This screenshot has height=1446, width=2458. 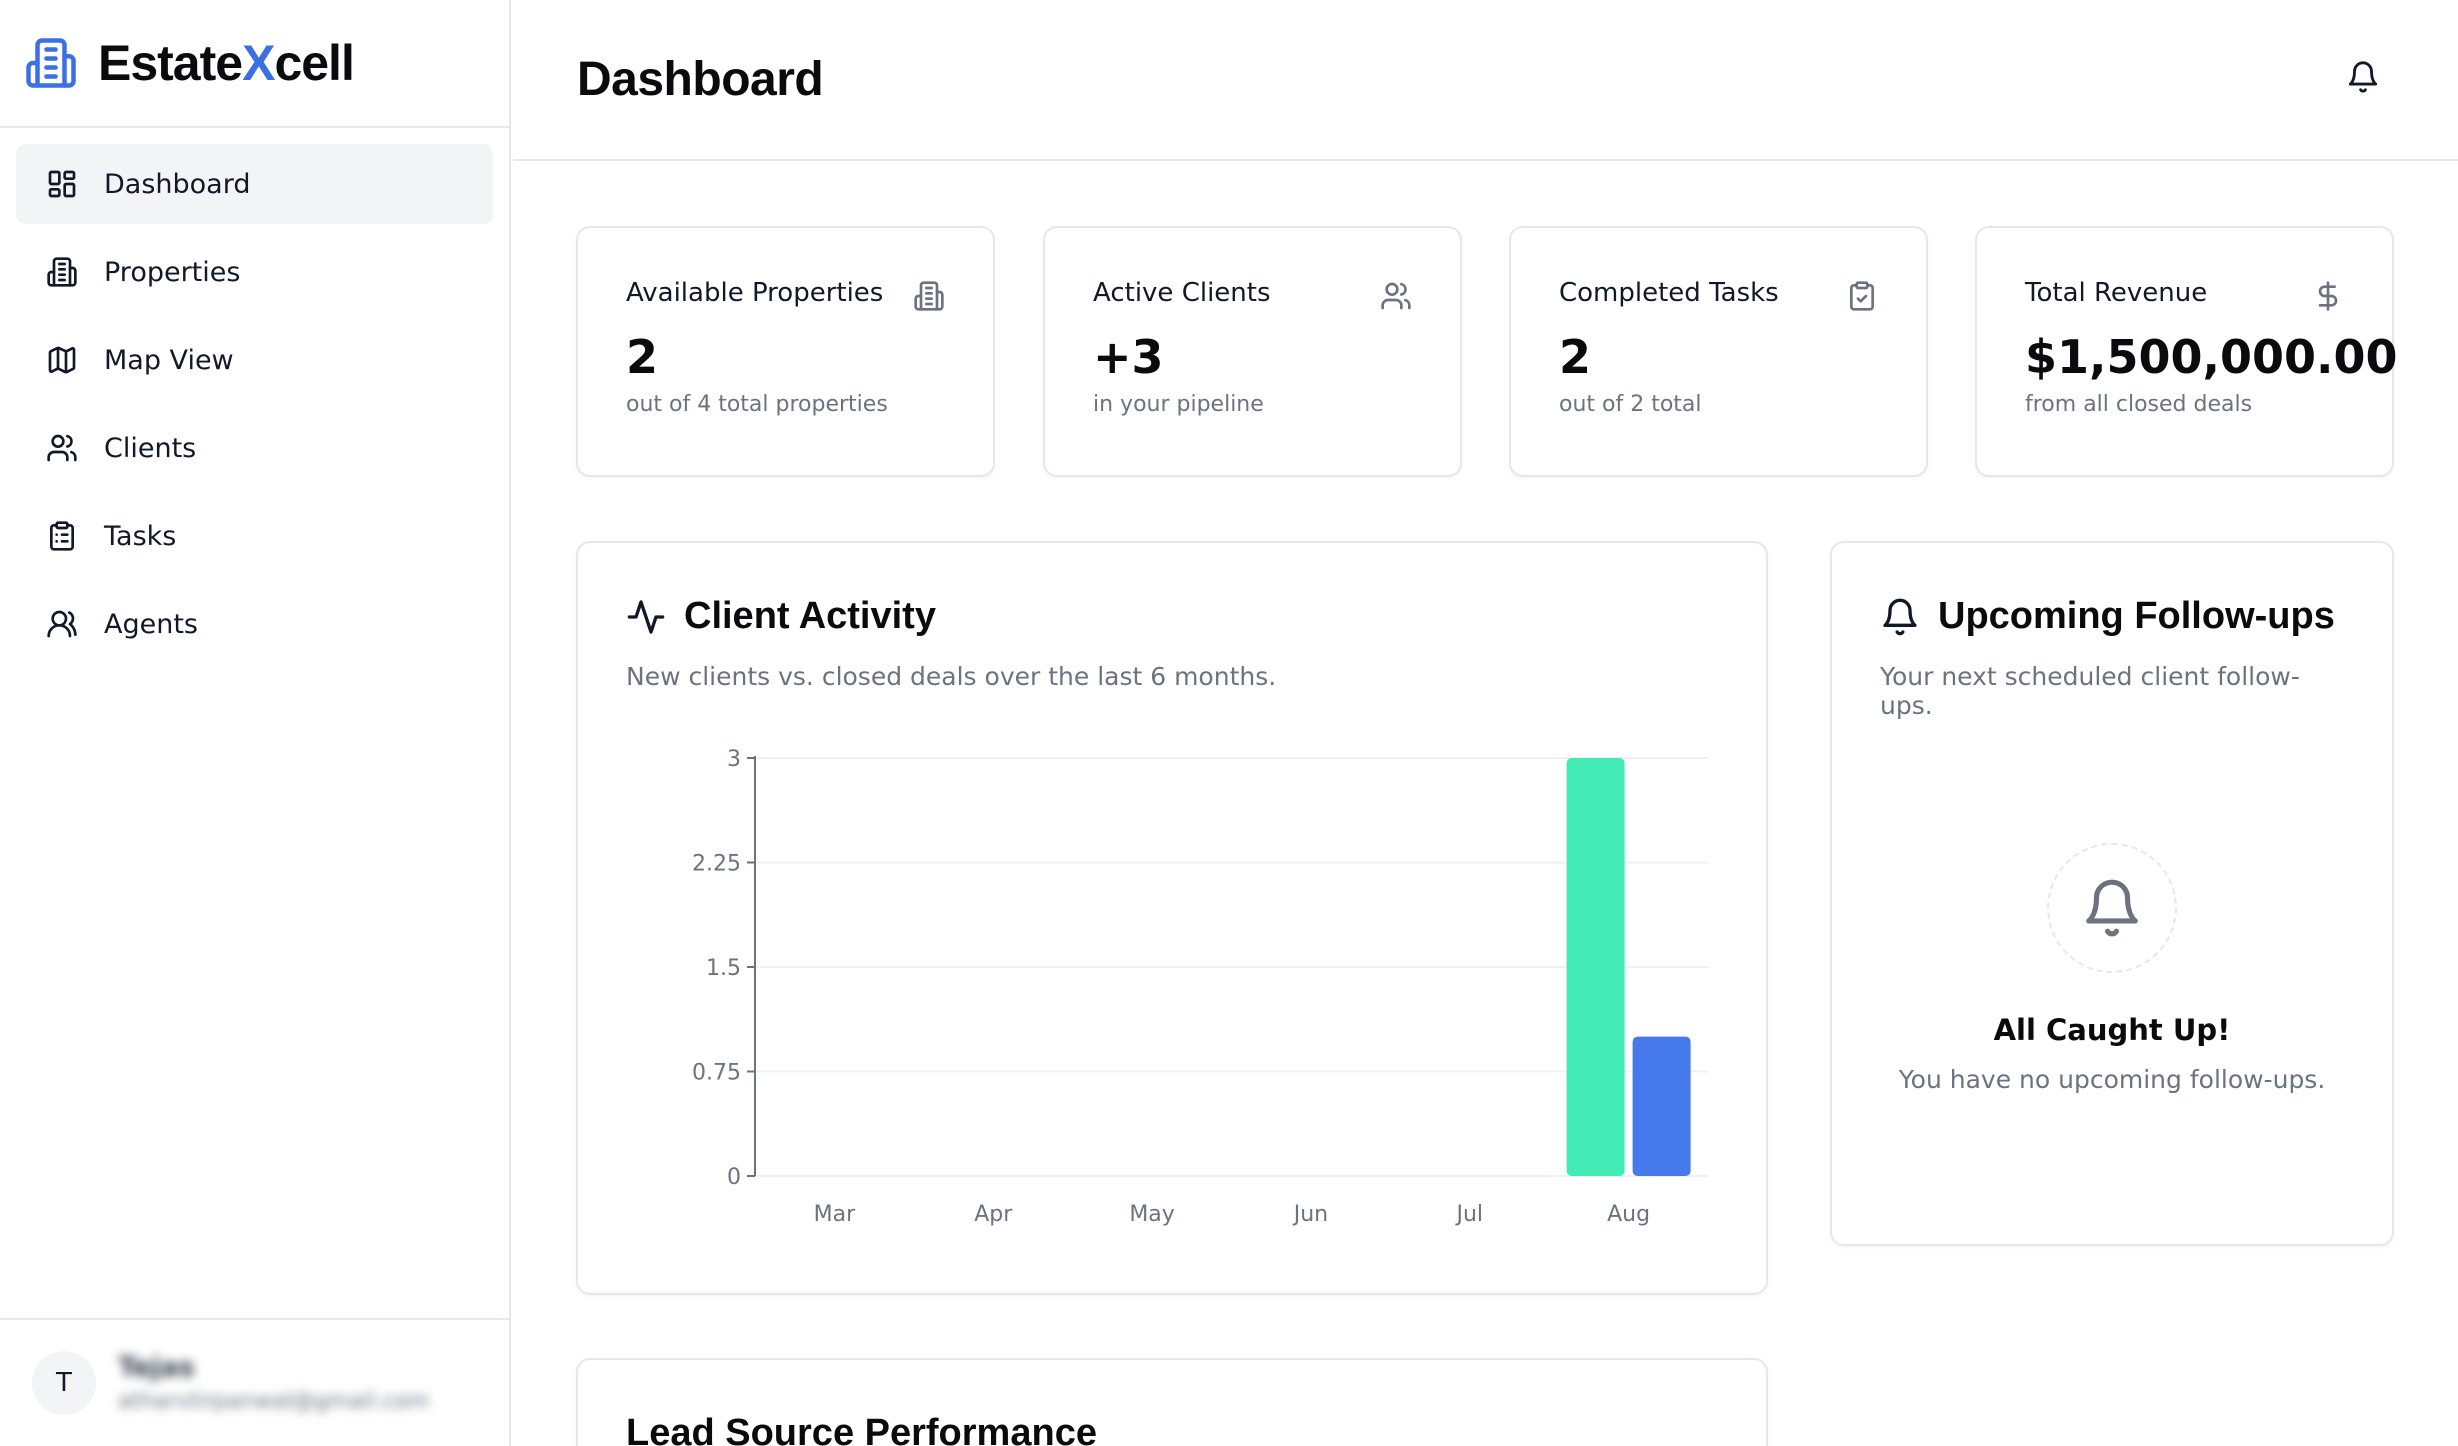 What do you see at coordinates (1468, 1214) in the screenshot?
I see `x-tick-label: Jul` at bounding box center [1468, 1214].